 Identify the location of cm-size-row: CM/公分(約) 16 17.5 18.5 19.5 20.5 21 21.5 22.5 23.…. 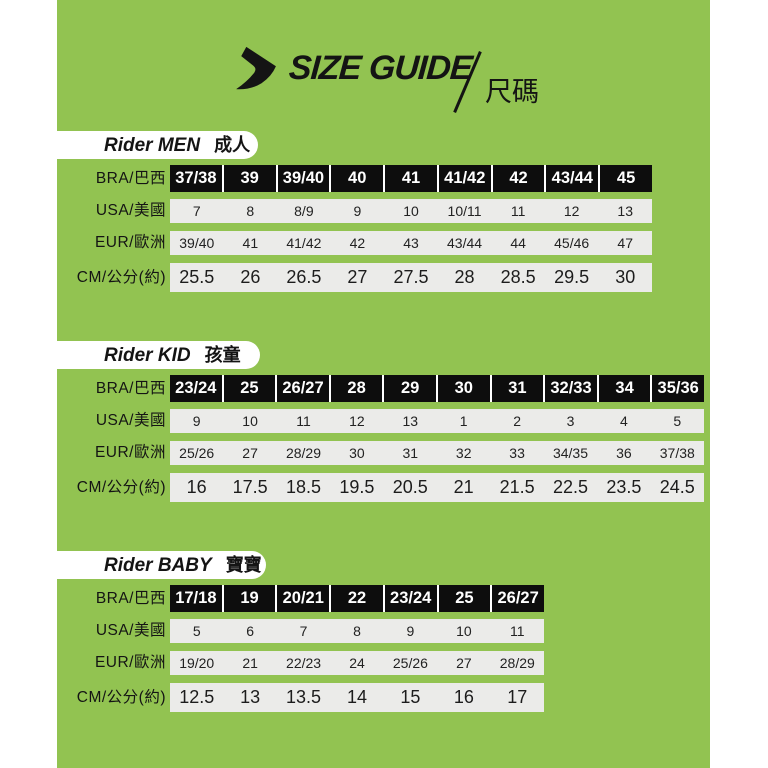
(384, 487).